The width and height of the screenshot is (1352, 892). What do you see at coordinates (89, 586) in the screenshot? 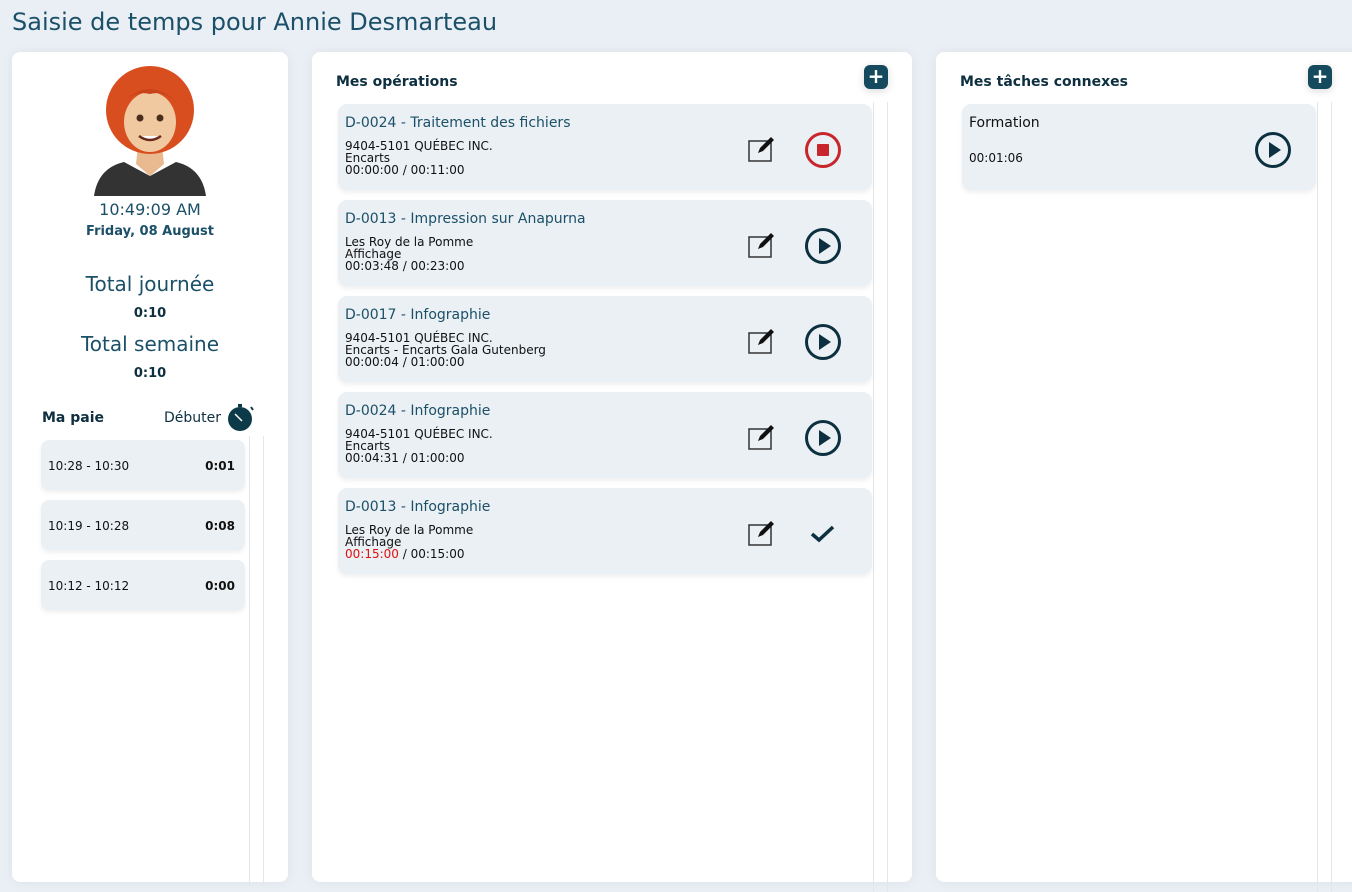
I see `pay-range: 10:12 - 10:12` at bounding box center [89, 586].